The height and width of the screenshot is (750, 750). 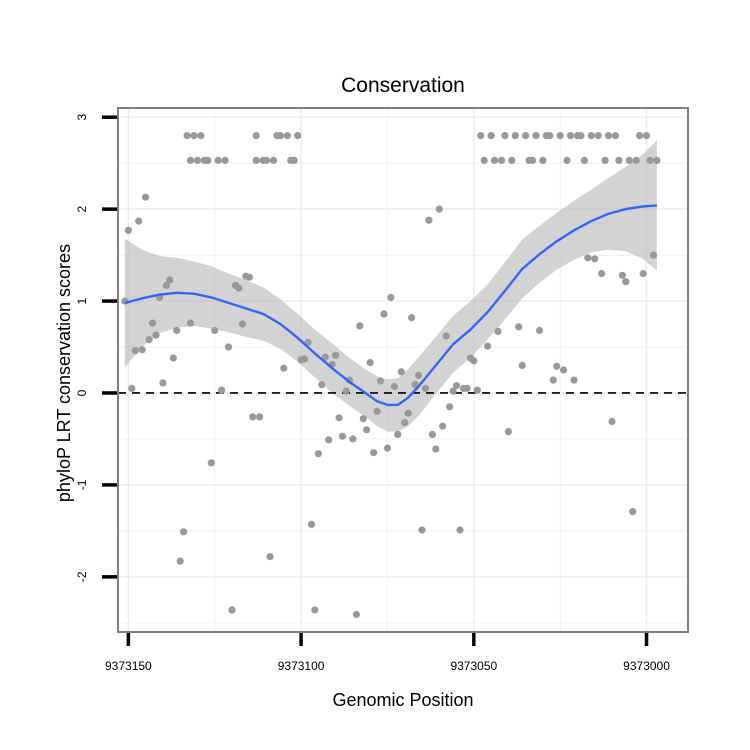 What do you see at coordinates (82, 576) in the screenshot?
I see `y-tick-label-0: -2` at bounding box center [82, 576].